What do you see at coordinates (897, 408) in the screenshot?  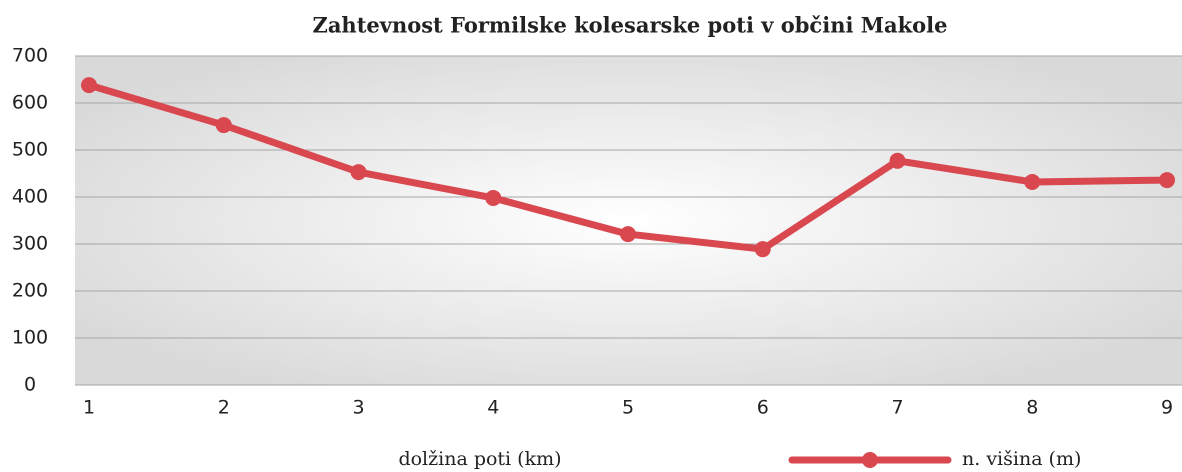 I see `x-tick-label: 7` at bounding box center [897, 408].